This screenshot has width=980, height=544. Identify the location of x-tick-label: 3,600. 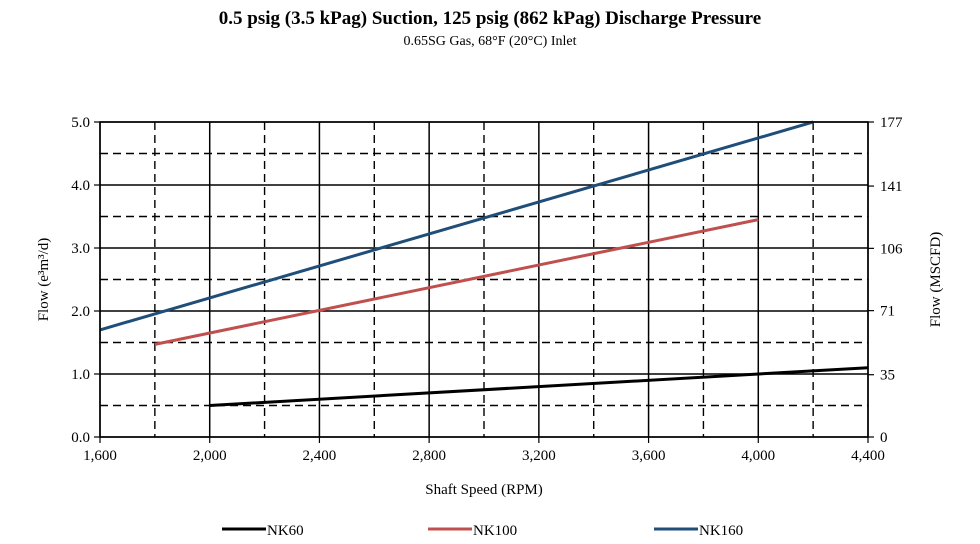
(649, 456).